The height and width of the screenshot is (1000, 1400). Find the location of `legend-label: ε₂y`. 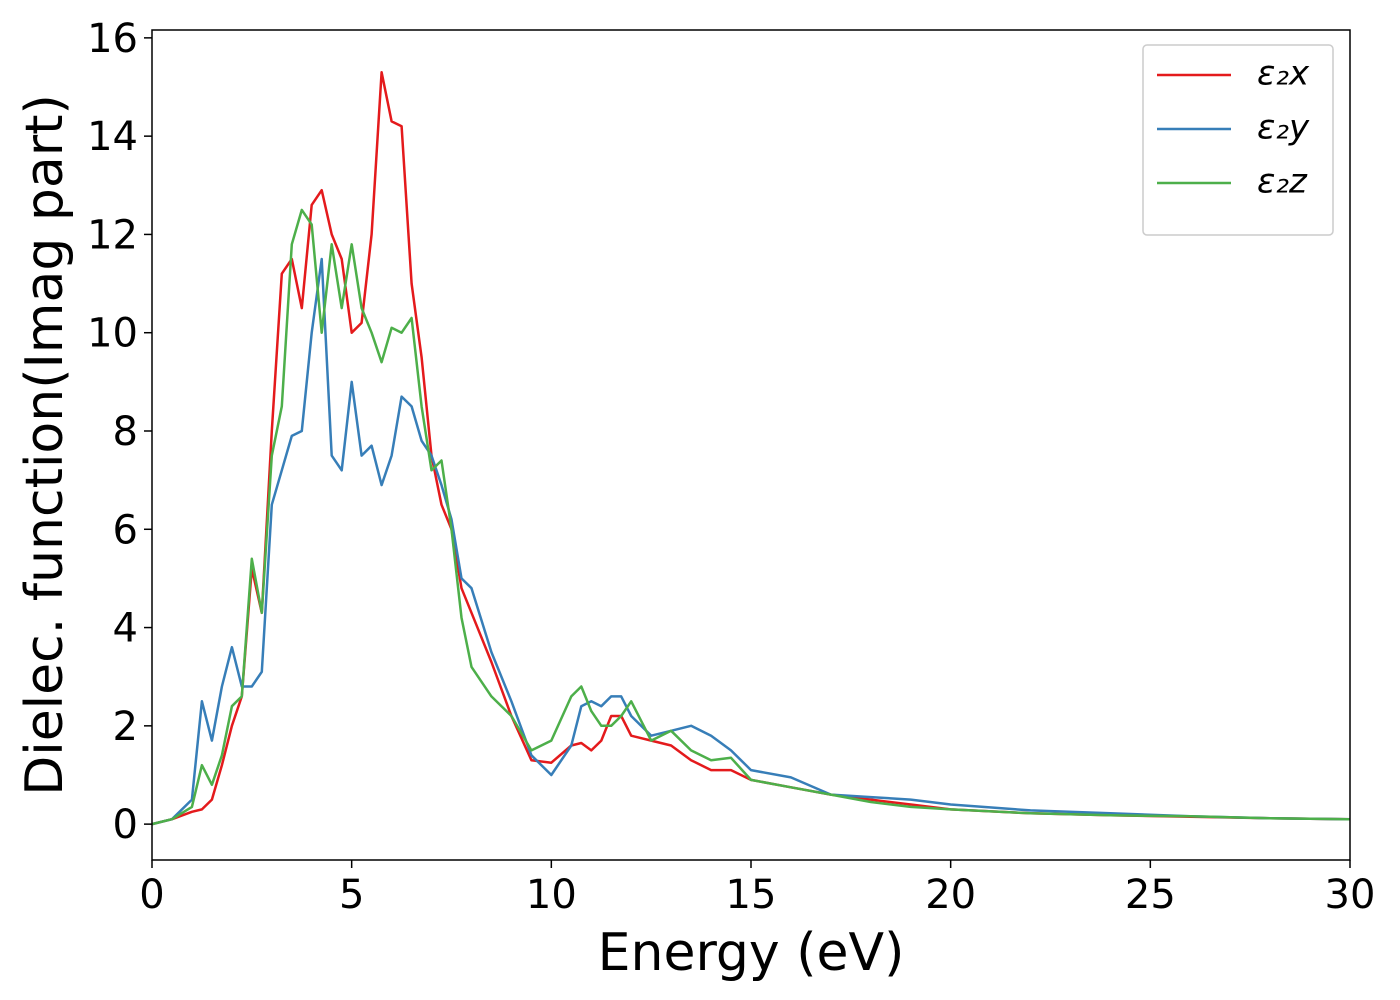

legend-label: ε₂y is located at coordinates (1283, 128).